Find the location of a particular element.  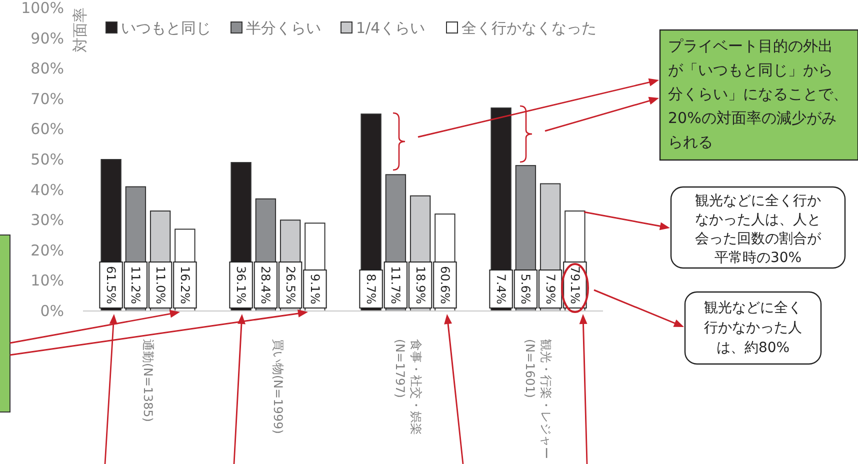

y-tick-label: 30% is located at coordinates (47, 220).